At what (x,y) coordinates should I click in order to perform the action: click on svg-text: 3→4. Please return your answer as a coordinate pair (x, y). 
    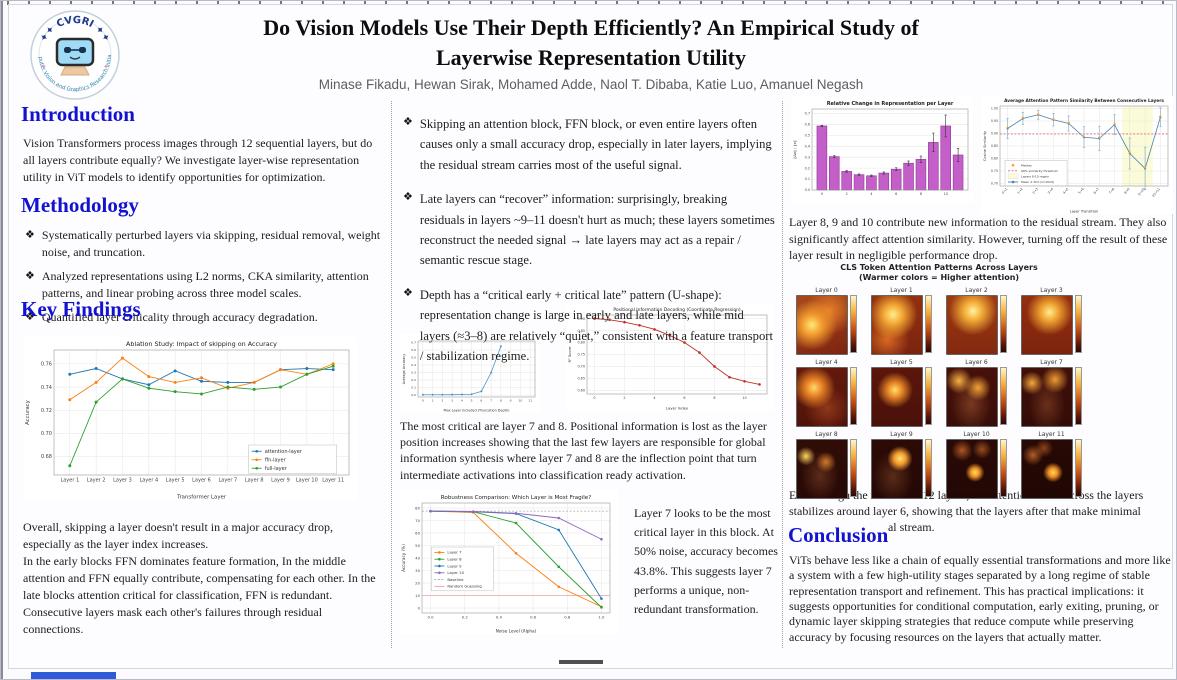
    Looking at the image, I should click on (1050, 191).